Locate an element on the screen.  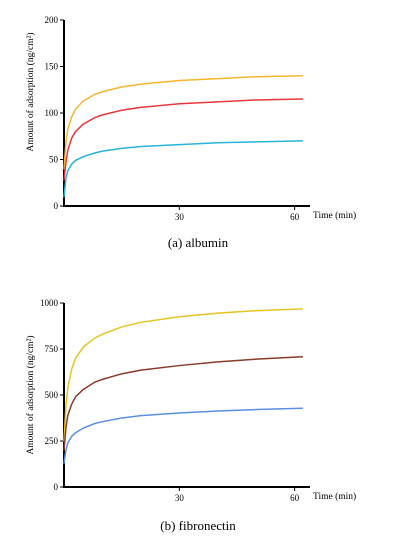
y-tick-label: 50 is located at coordinates (54, 160).